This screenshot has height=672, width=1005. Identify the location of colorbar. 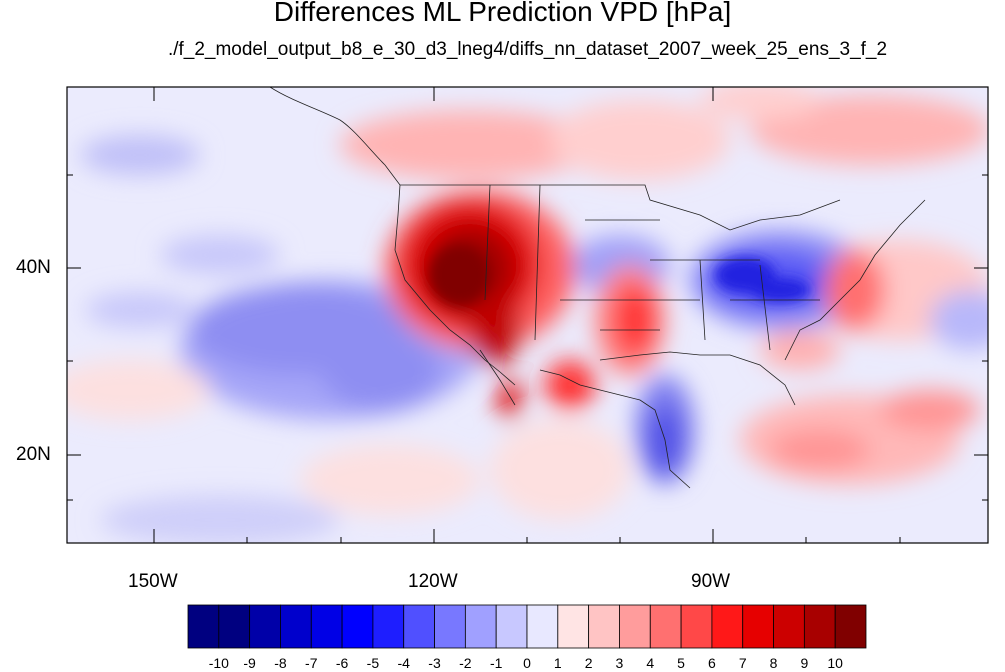
(527, 626).